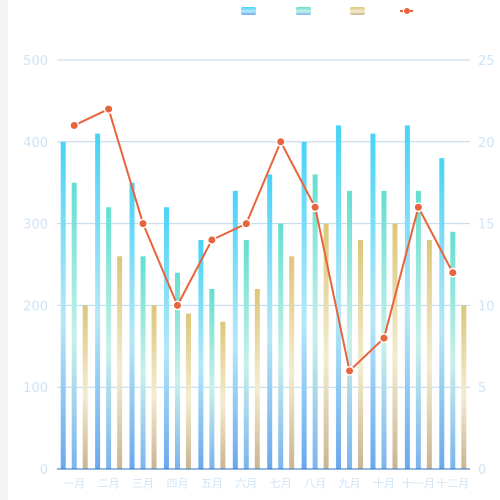 Image resolution: width=500 pixels, height=500 pixels. I want to click on y-right-tick-label: 25, so click(486, 61).